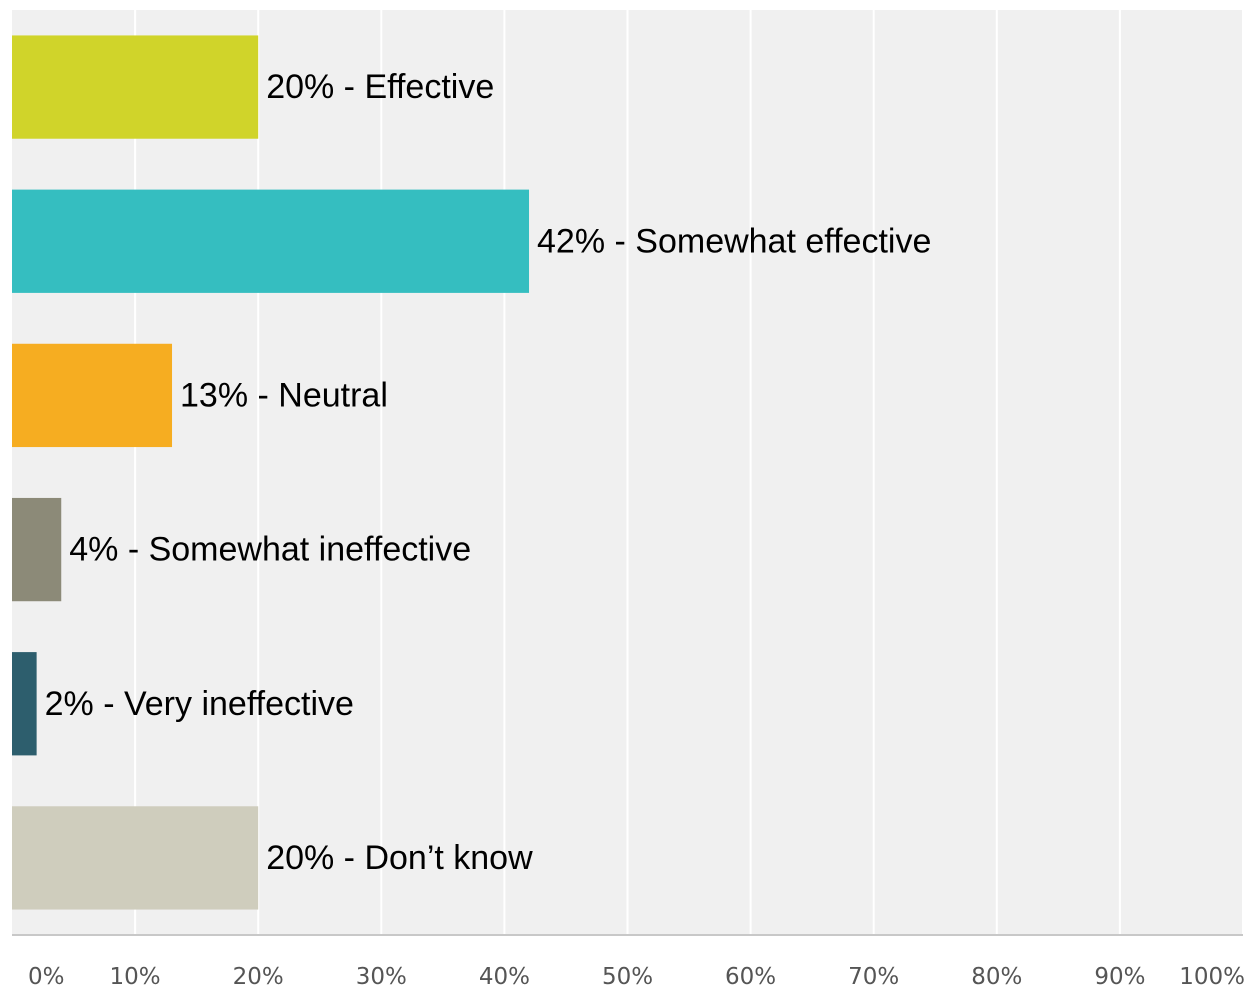 This screenshot has width=1249, height=996. Describe the element at coordinates (135, 977) in the screenshot. I see `x-tick-label: 10%` at that location.